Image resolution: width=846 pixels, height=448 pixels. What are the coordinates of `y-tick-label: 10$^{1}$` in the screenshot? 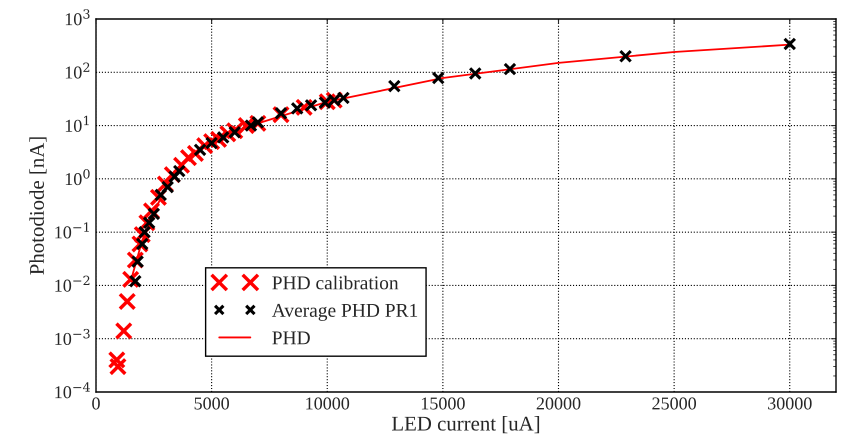 It's located at (77, 124).